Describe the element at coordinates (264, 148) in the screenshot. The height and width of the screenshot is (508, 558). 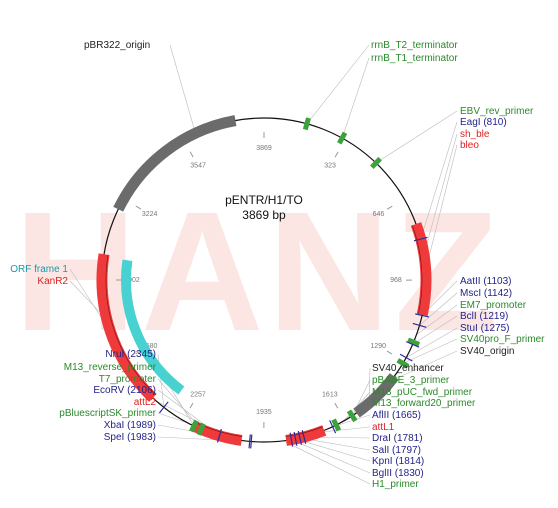
I see `tick-label: 3869` at that location.